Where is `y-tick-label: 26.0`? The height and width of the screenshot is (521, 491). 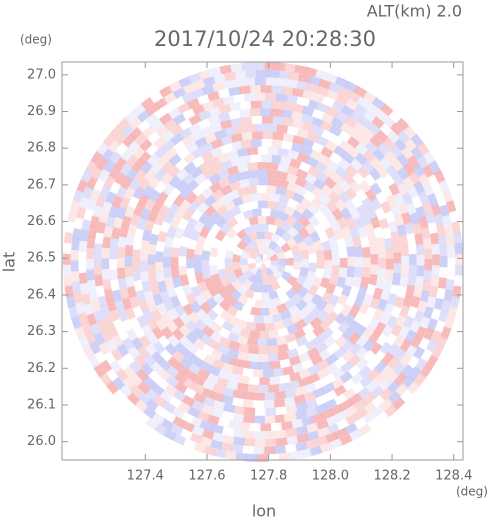 y-tick-label: 26.0 is located at coordinates (41, 441).